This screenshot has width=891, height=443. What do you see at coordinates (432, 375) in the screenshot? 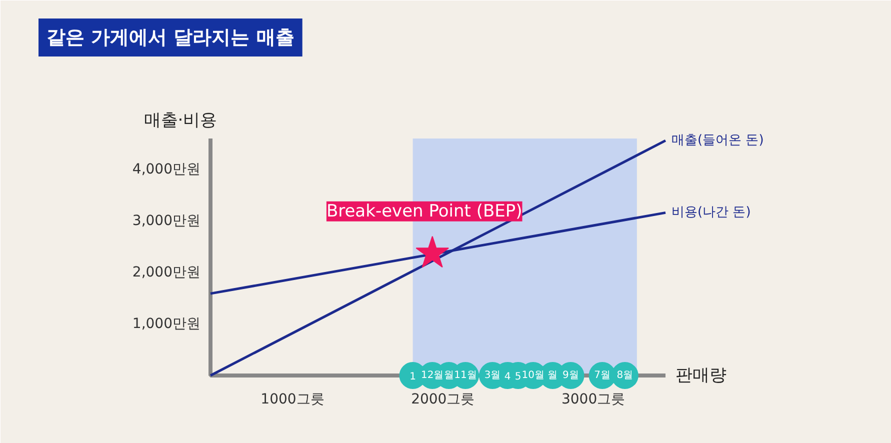
I see `annotation: 12월` at bounding box center [432, 375].